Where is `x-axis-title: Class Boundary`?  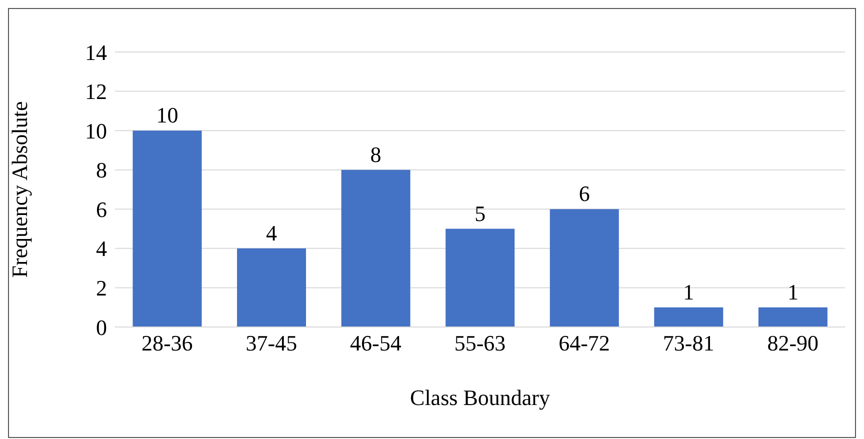
x-axis-title: Class Boundary is located at coordinates (480, 397).